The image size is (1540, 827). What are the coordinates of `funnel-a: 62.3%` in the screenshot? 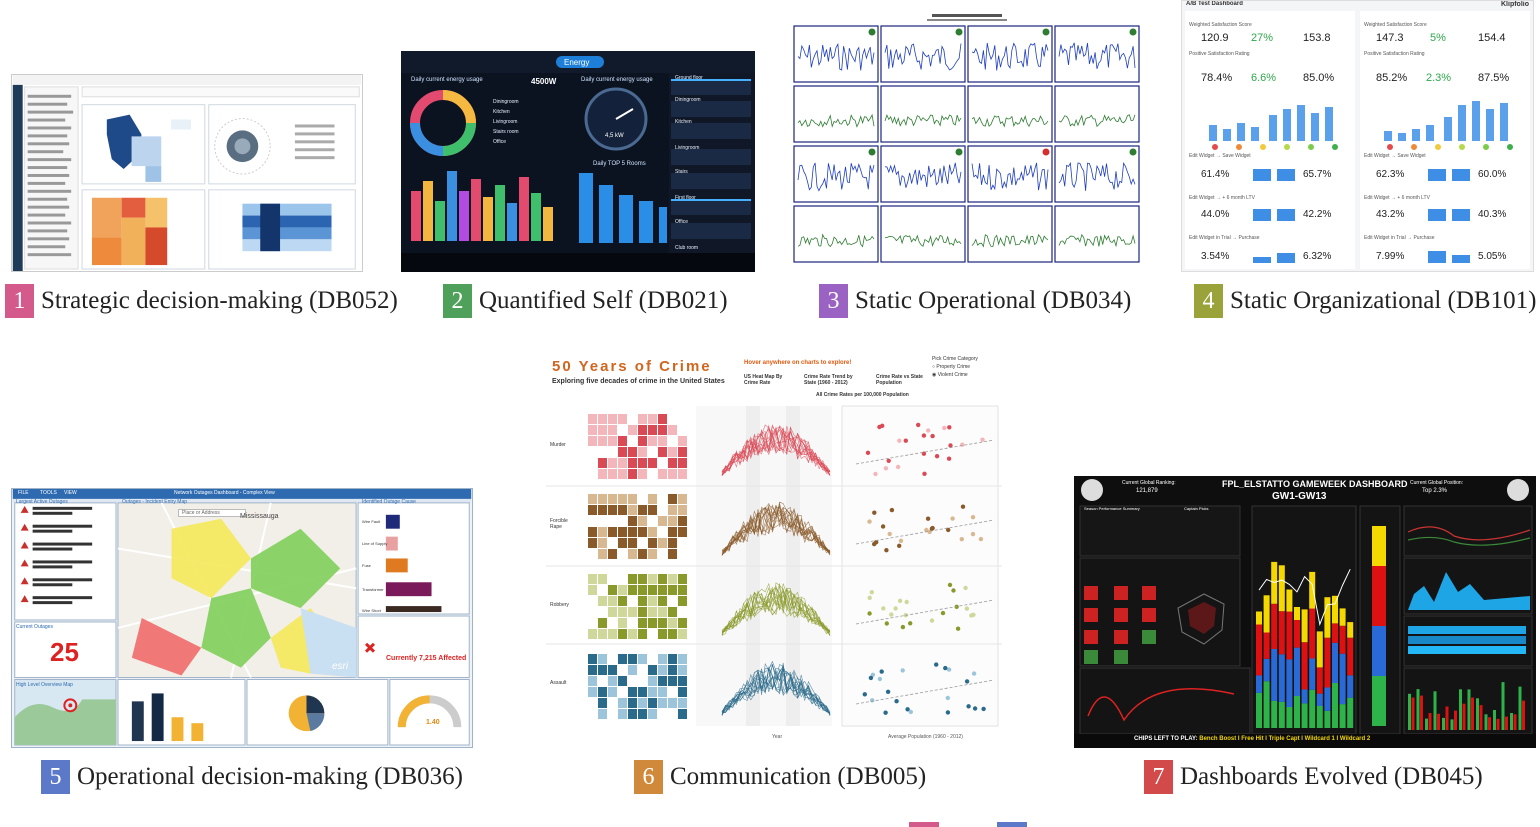 It's located at (1390, 174).